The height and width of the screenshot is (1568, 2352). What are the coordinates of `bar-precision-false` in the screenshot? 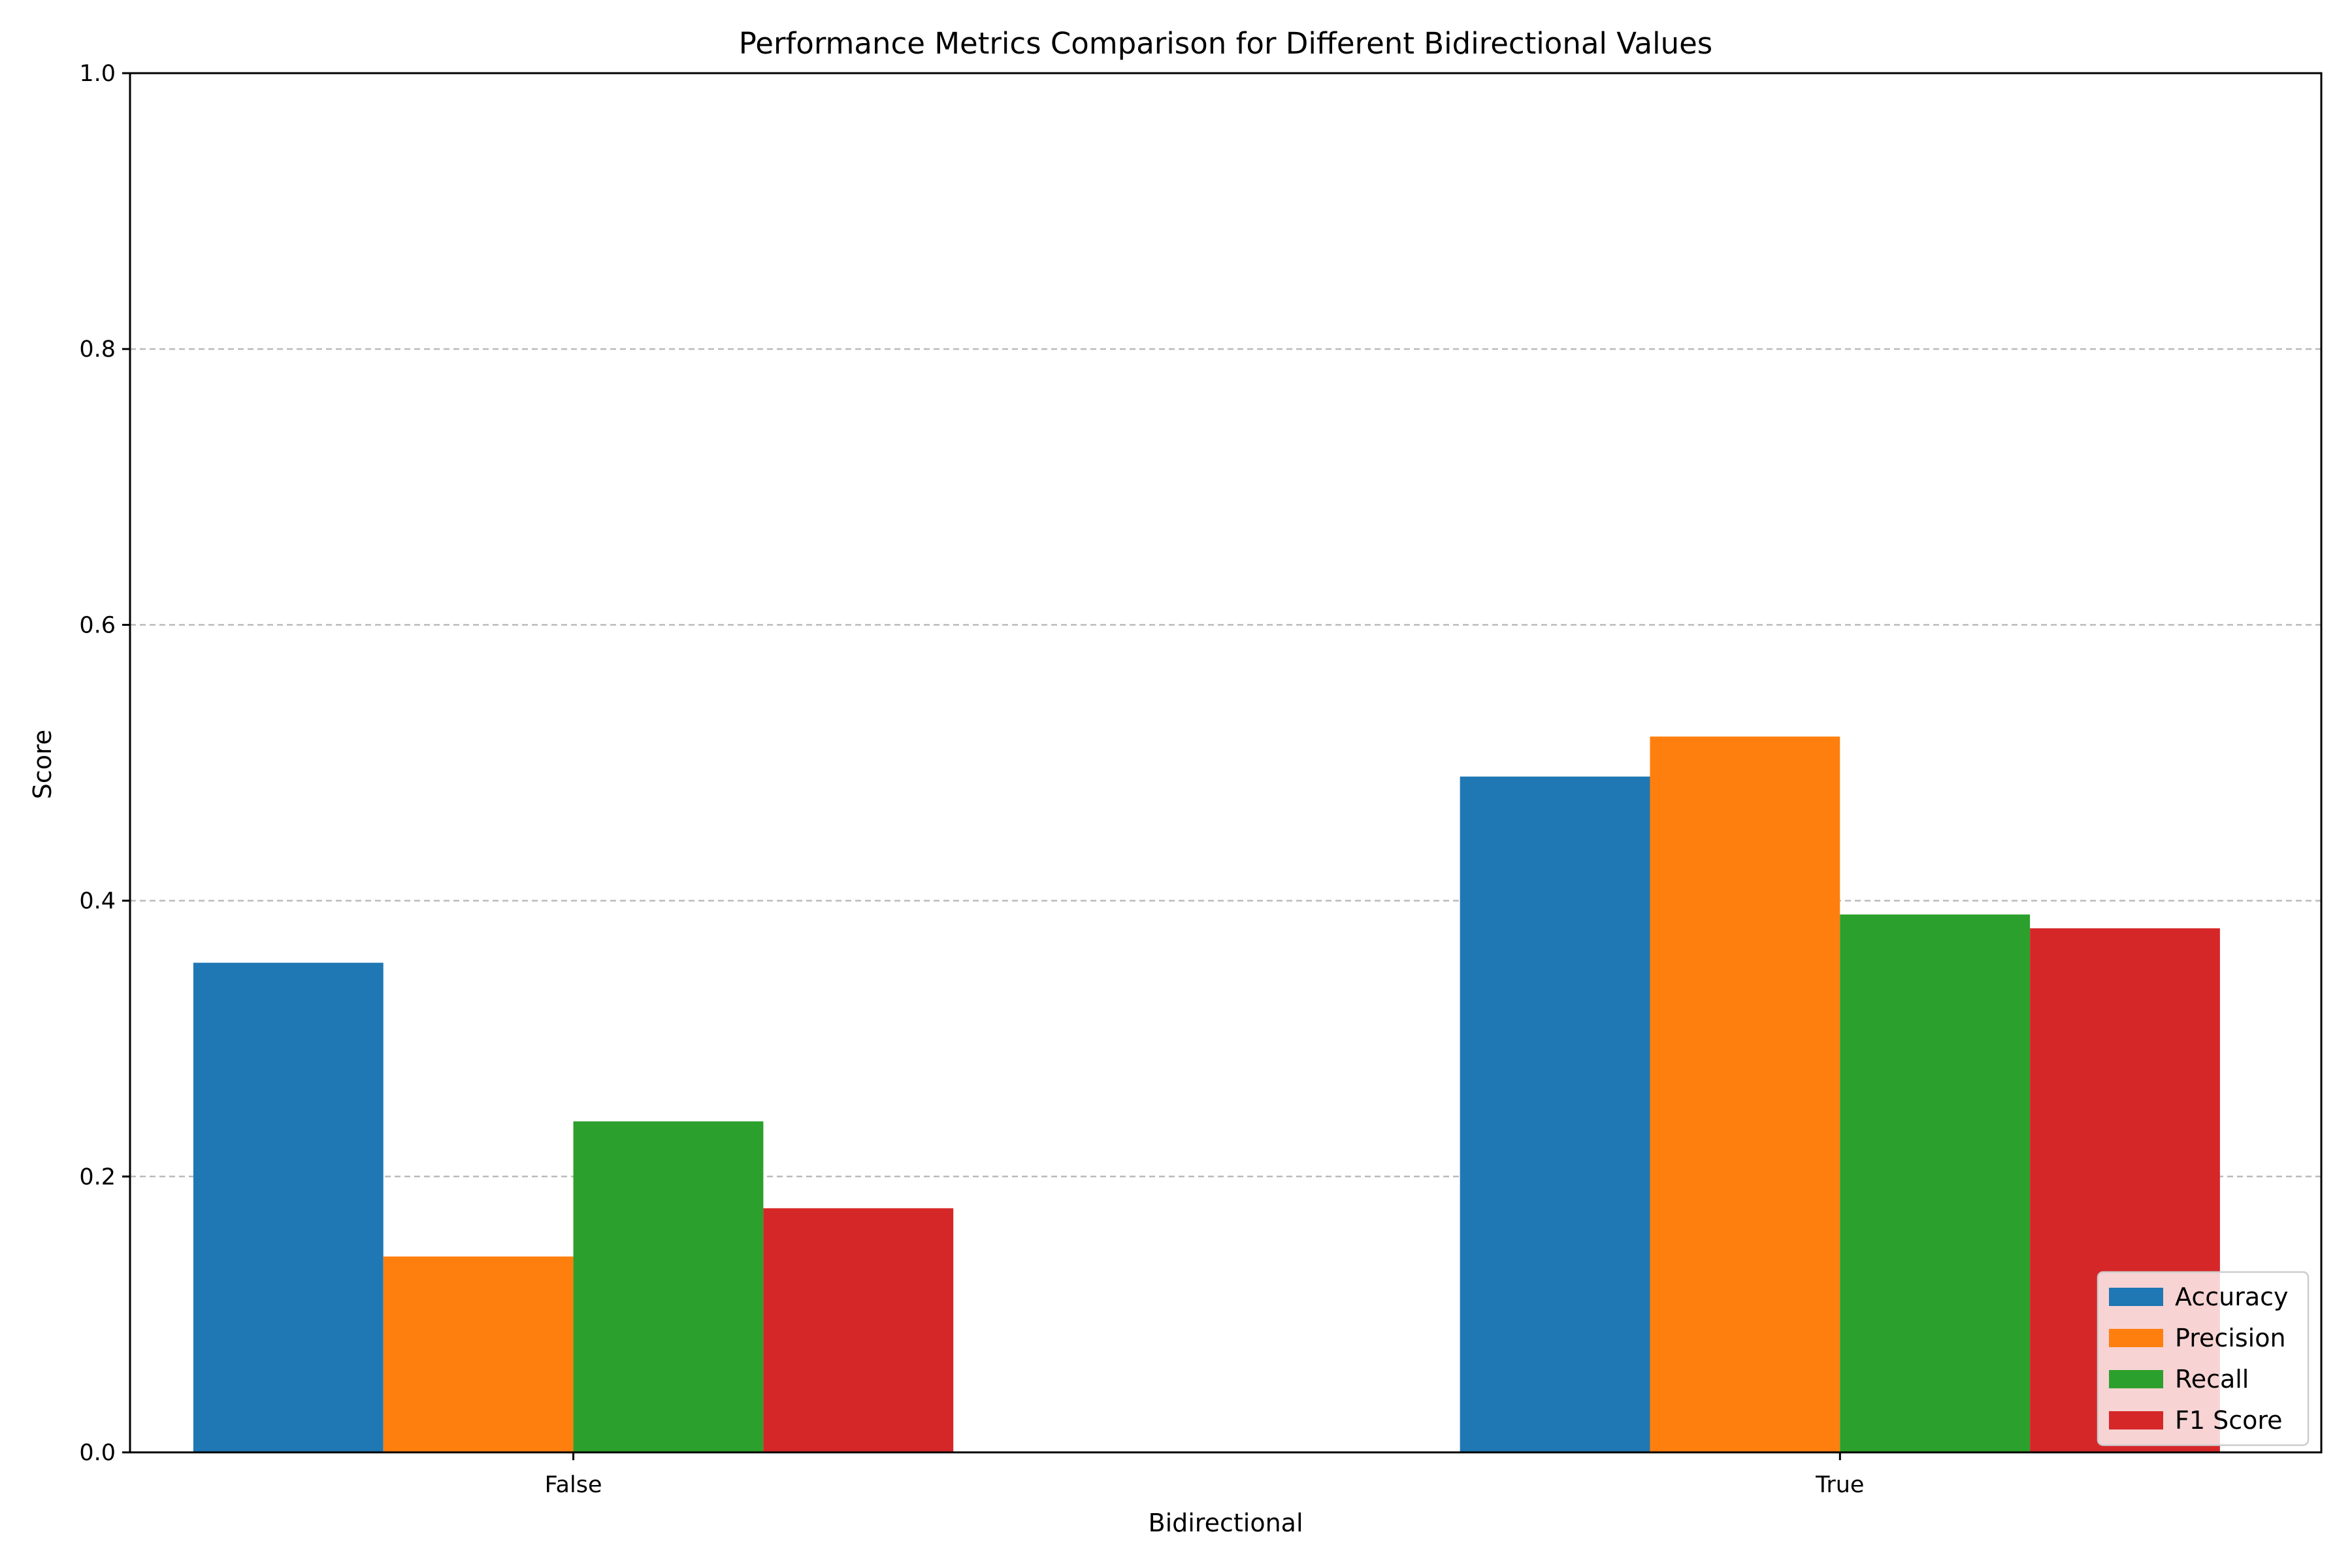 It's located at (478, 1354).